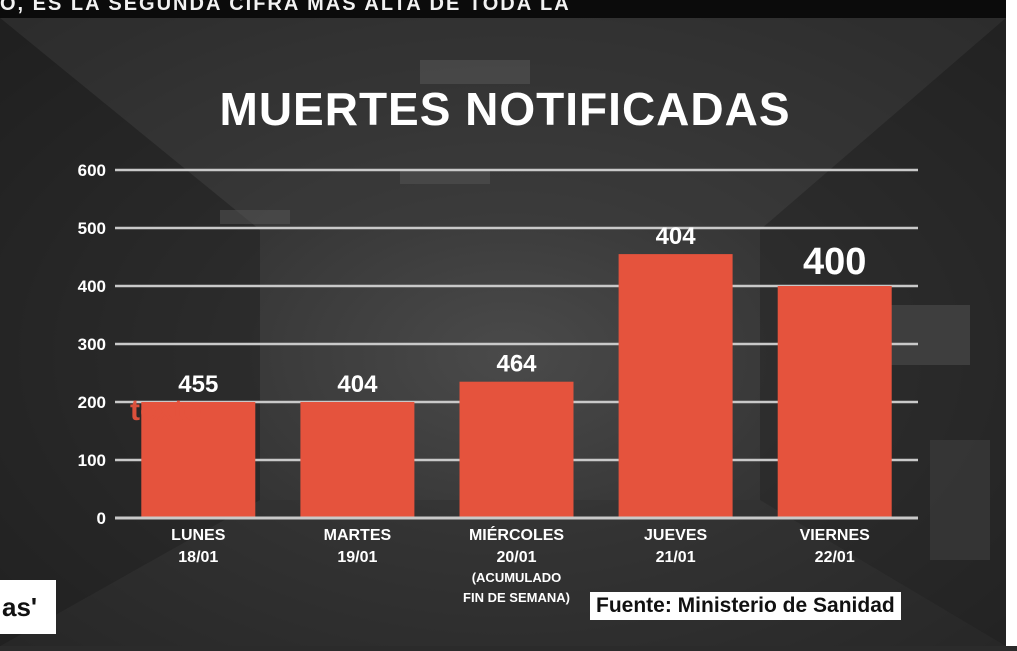  I want to click on frame-edge, so click(1011, 323).